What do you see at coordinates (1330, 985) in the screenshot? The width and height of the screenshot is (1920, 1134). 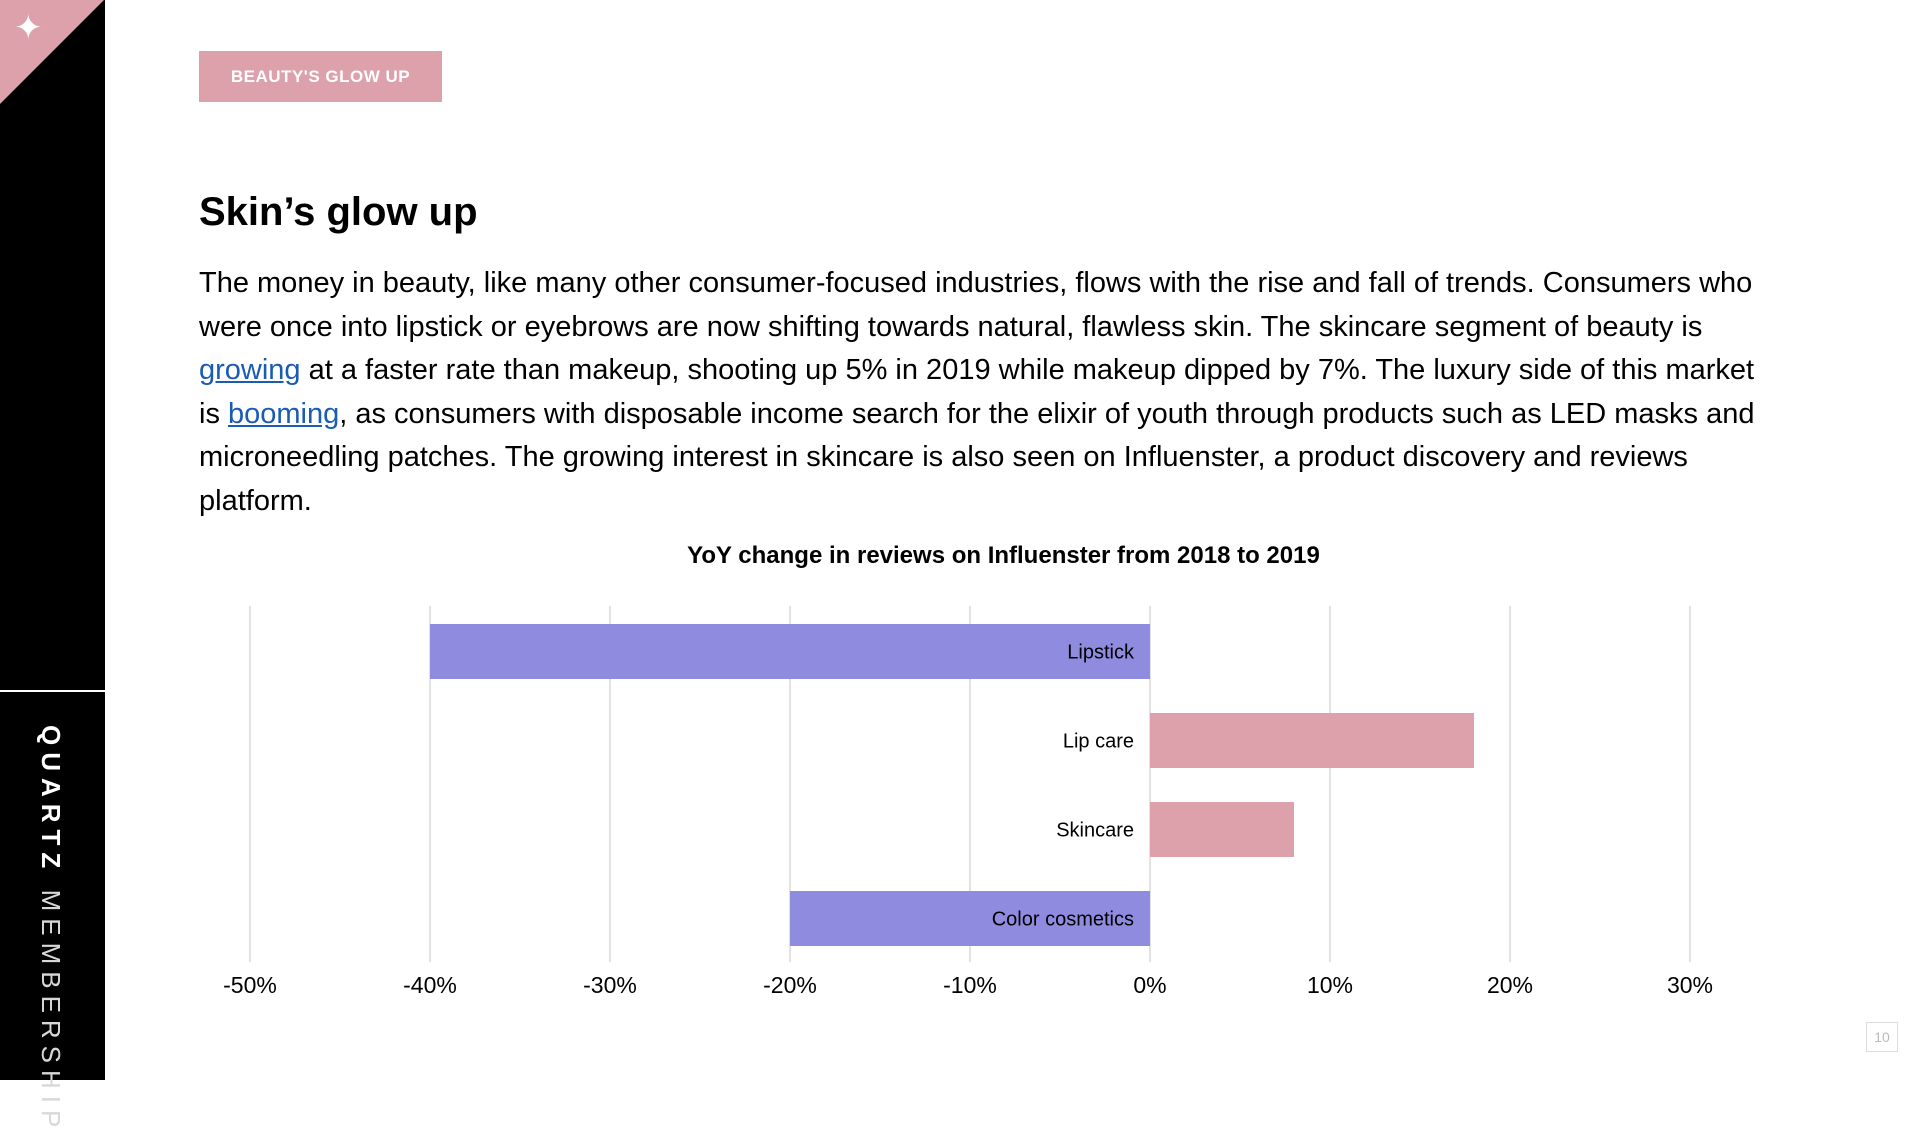 I see `x-tick-label: 10%` at bounding box center [1330, 985].